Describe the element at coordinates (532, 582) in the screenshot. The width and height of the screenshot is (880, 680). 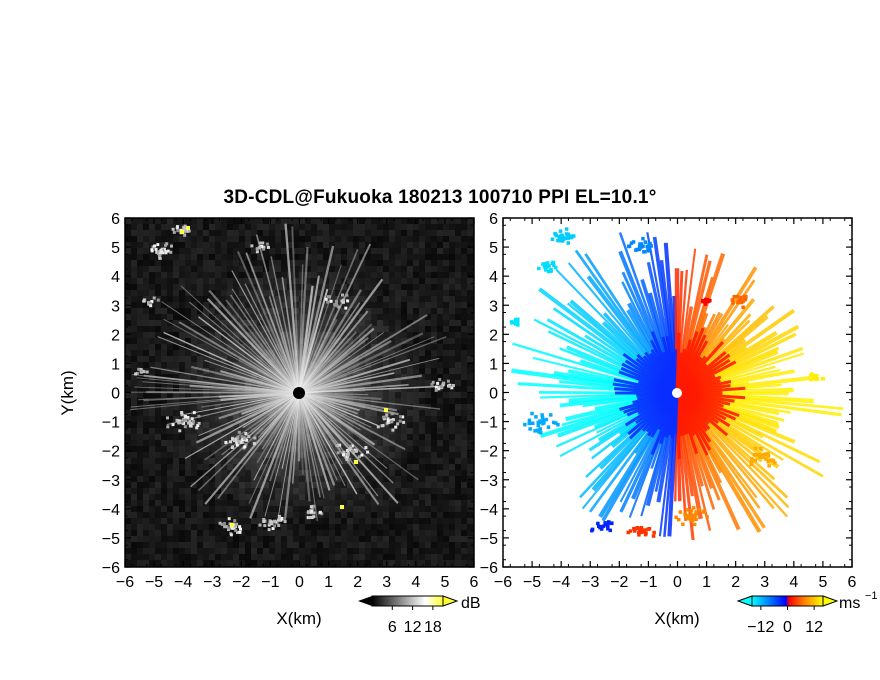
I see `x-tick-label: −5` at that location.